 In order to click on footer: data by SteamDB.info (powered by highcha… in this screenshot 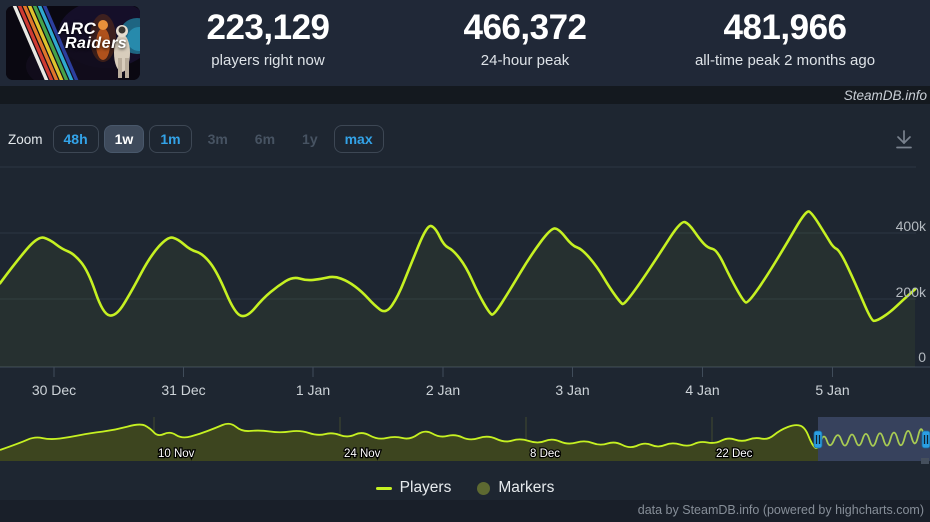, I will do `click(465, 511)`.